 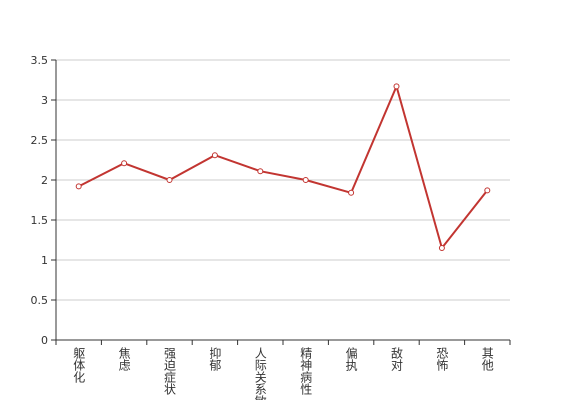 What do you see at coordinates (442, 359) in the screenshot?
I see `x-tick-label: 恐怖` at bounding box center [442, 359].